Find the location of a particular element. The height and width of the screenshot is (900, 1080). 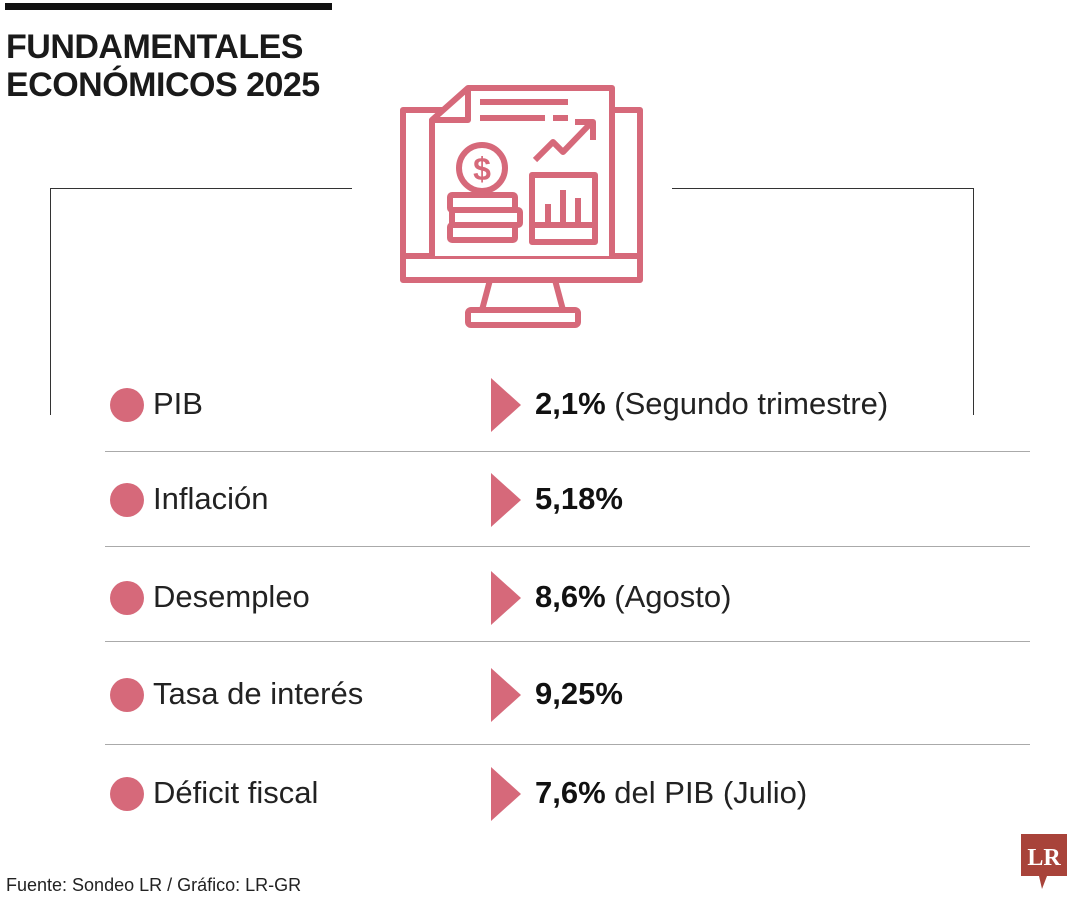

value-note: (Agosto) is located at coordinates (668, 596).